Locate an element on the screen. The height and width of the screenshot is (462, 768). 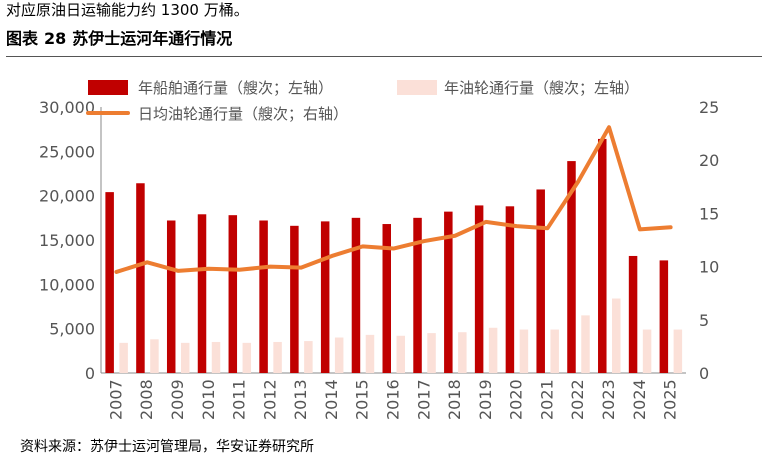
x-tick-label: 2025 is located at coordinates (670, 399).